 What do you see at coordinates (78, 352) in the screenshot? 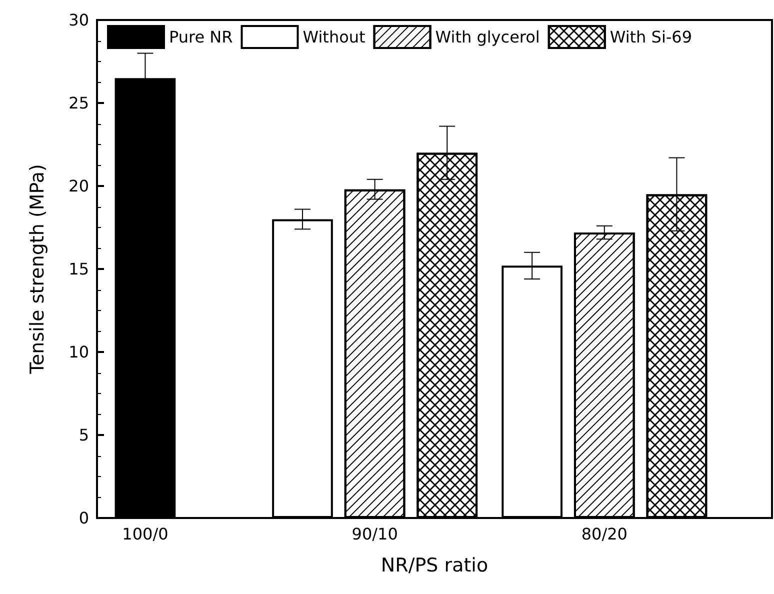
I see `y-tick-label: 10` at bounding box center [78, 352].